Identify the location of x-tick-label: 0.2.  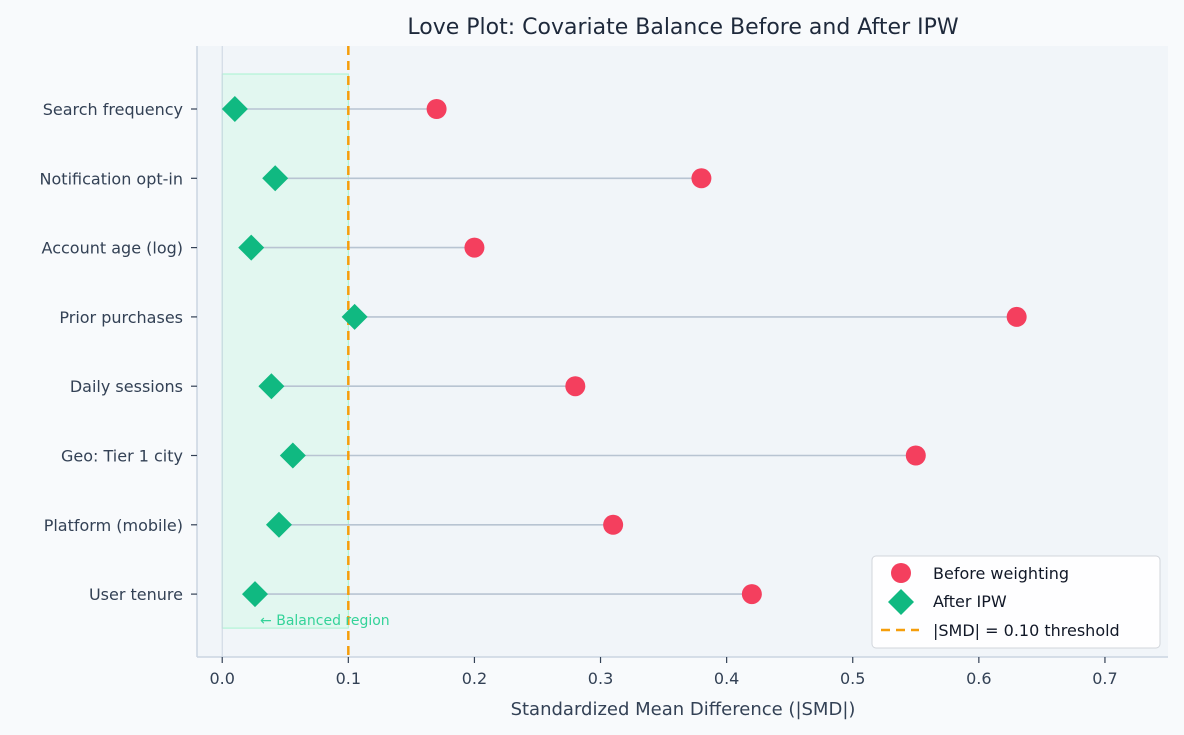
(474, 678).